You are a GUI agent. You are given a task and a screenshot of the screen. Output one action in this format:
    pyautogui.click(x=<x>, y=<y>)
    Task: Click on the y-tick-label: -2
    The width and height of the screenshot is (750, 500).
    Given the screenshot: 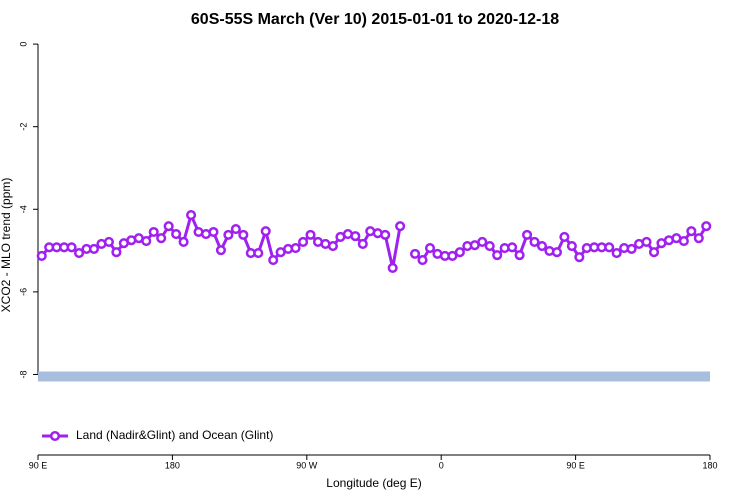 What is the action you would take?
    pyautogui.click(x=23, y=127)
    